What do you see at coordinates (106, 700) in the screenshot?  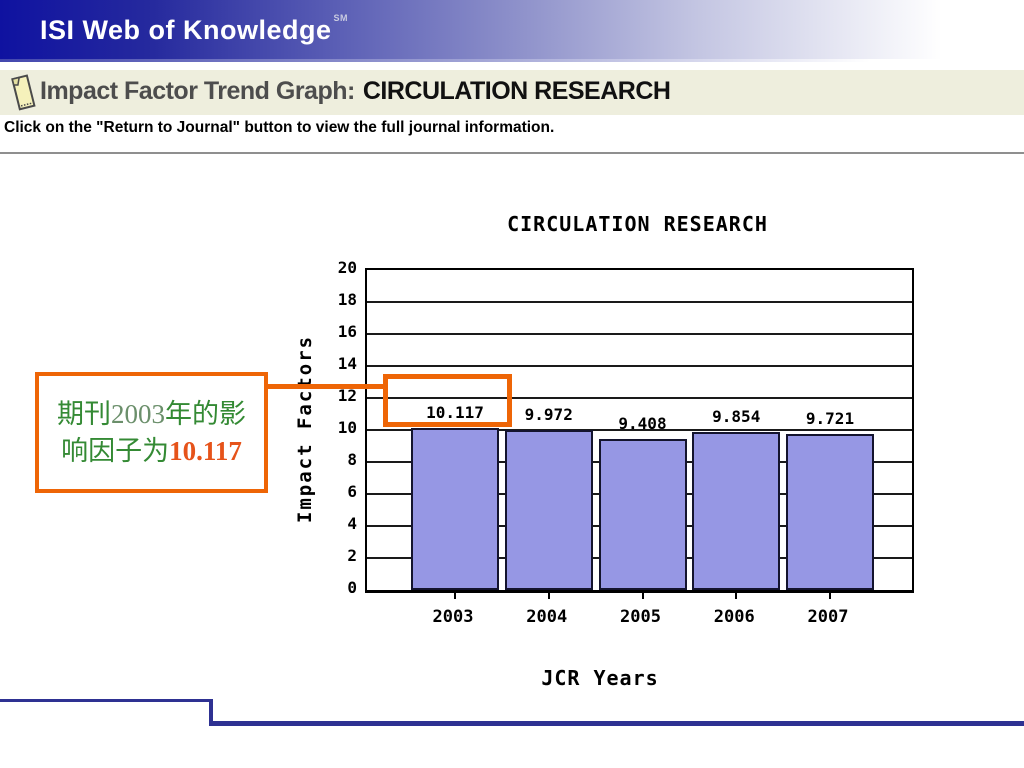 I see `bottom-line-thin` at bounding box center [106, 700].